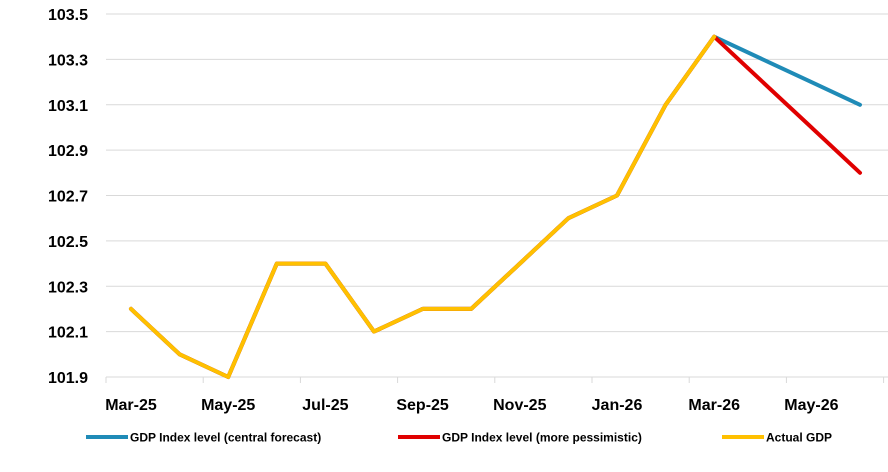  Describe the element at coordinates (68, 60) in the screenshot. I see `y-tick-label: 103.3` at that location.